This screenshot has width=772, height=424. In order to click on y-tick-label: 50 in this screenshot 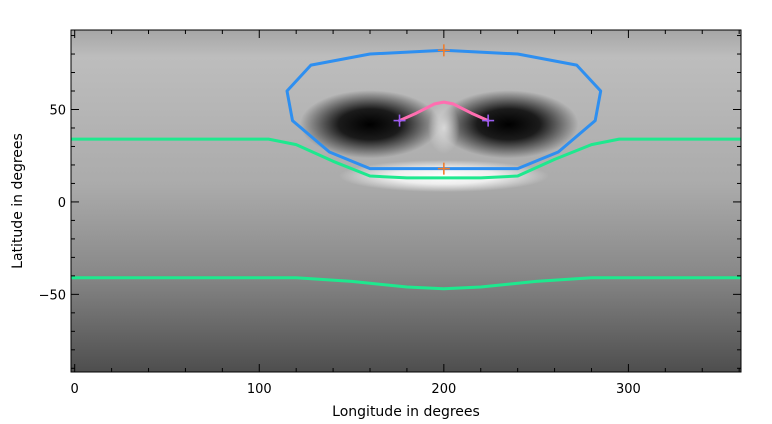, I will do `click(57, 110)`.